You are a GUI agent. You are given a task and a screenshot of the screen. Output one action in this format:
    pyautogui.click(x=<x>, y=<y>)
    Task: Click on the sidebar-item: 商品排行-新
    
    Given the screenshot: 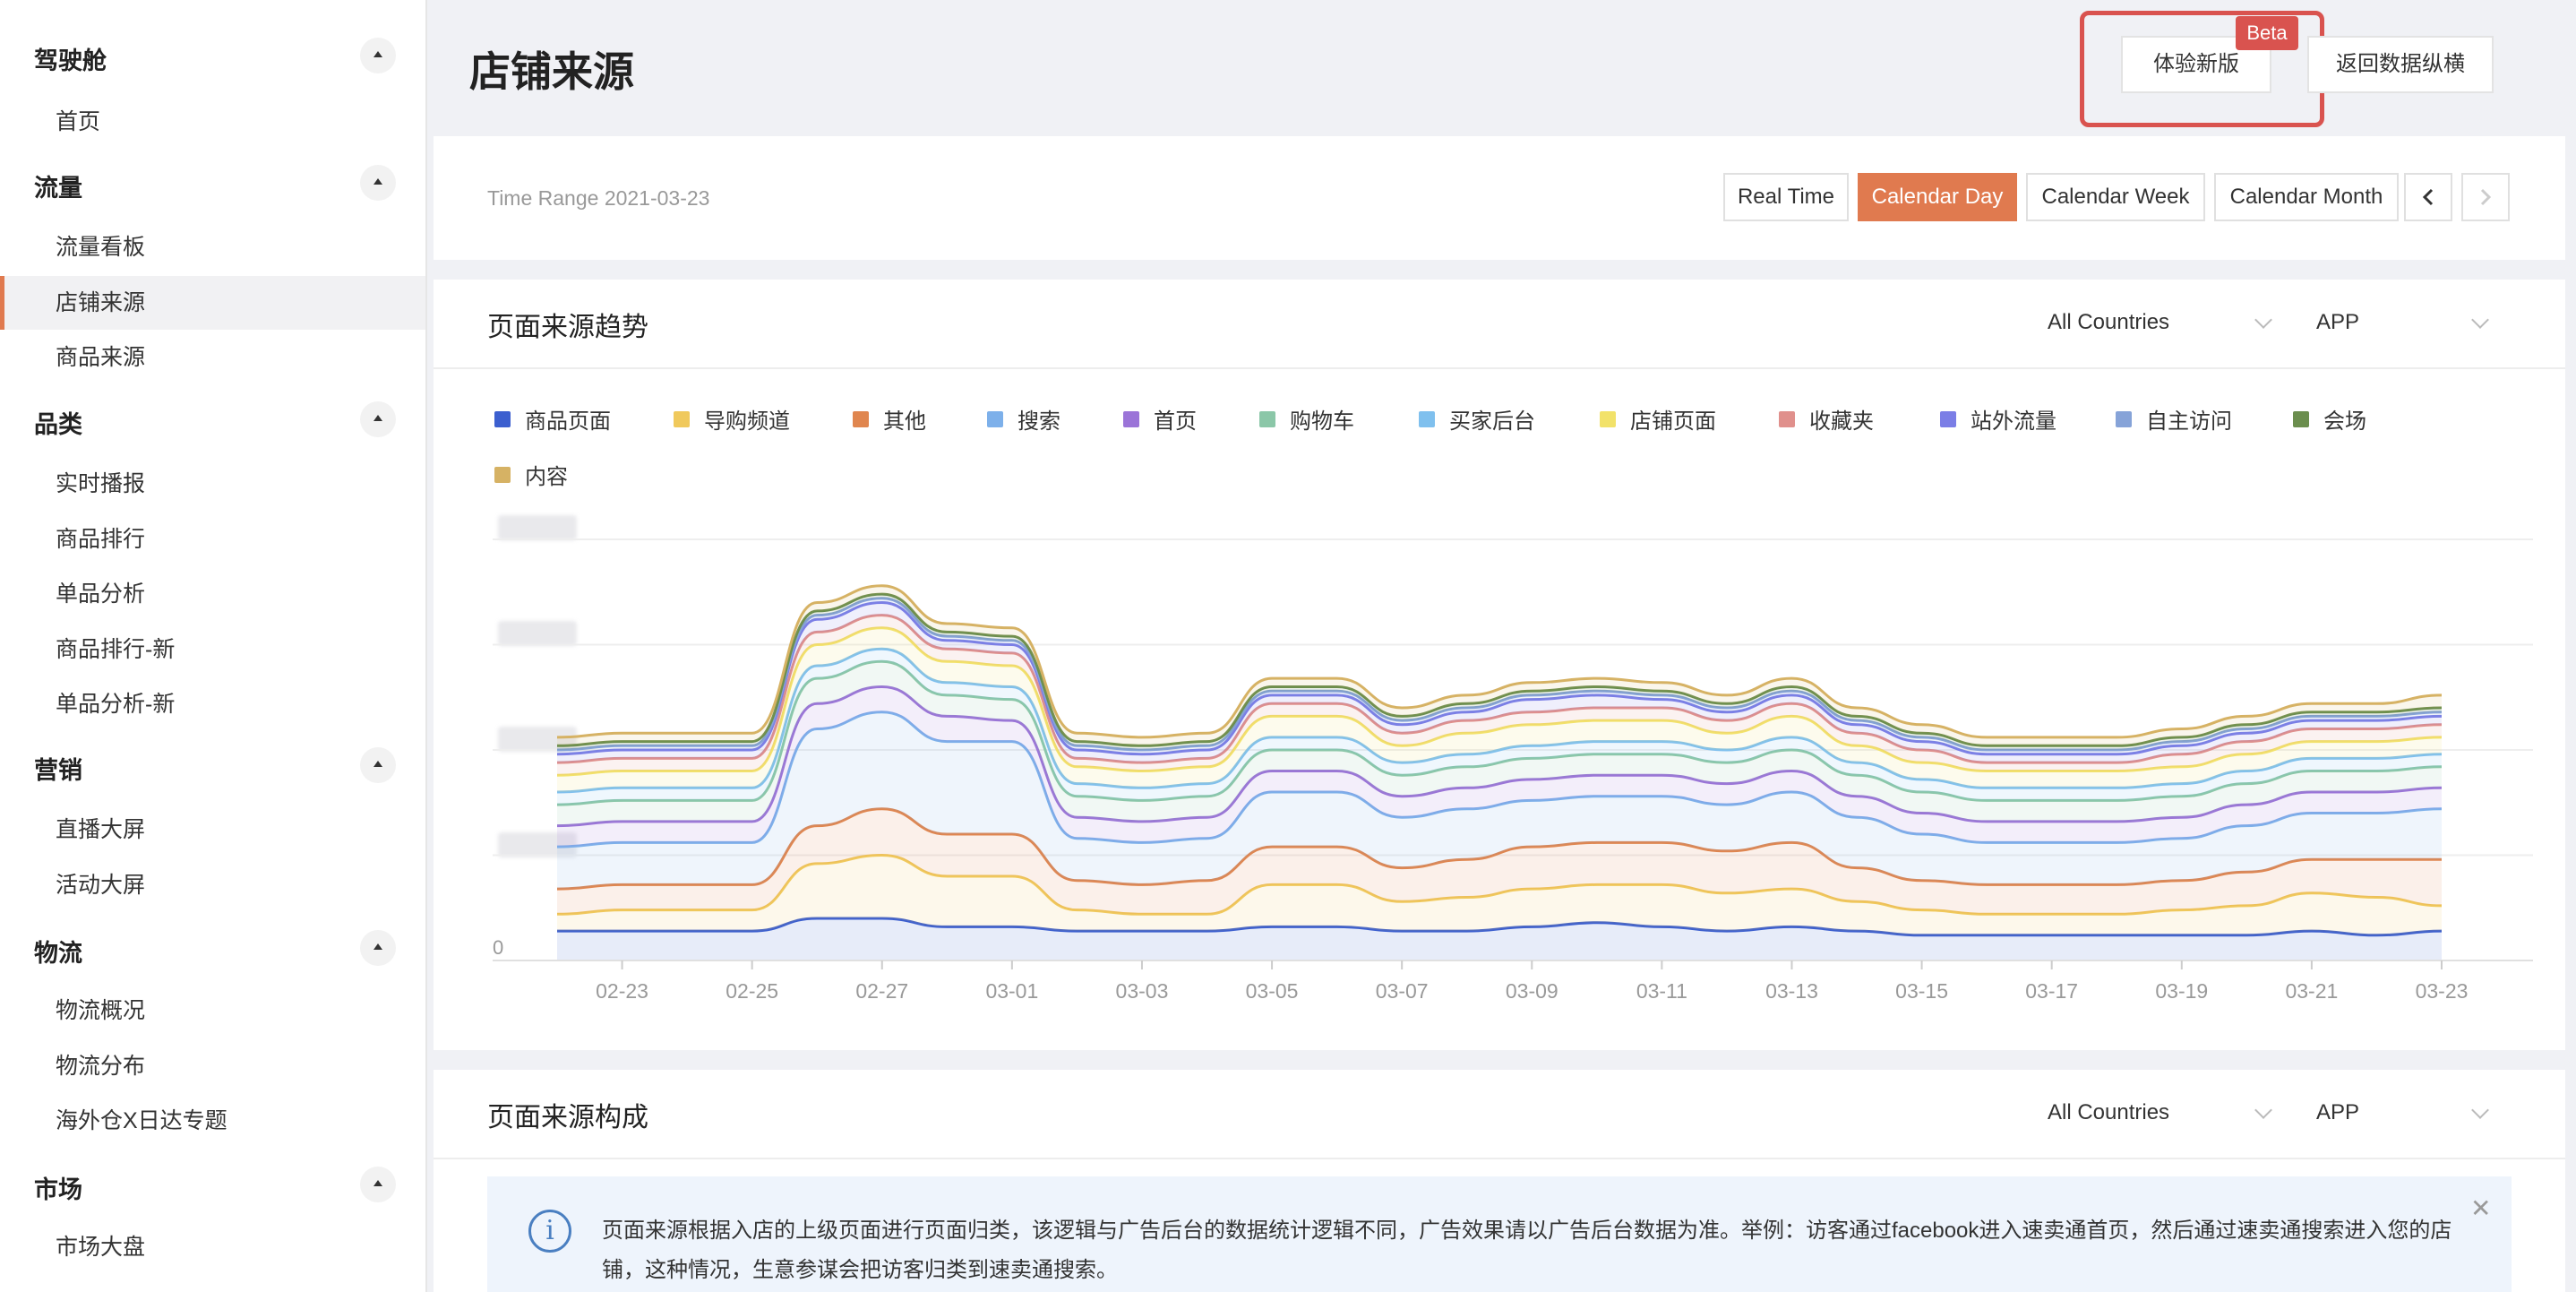 What is the action you would take?
    pyautogui.click(x=116, y=649)
    